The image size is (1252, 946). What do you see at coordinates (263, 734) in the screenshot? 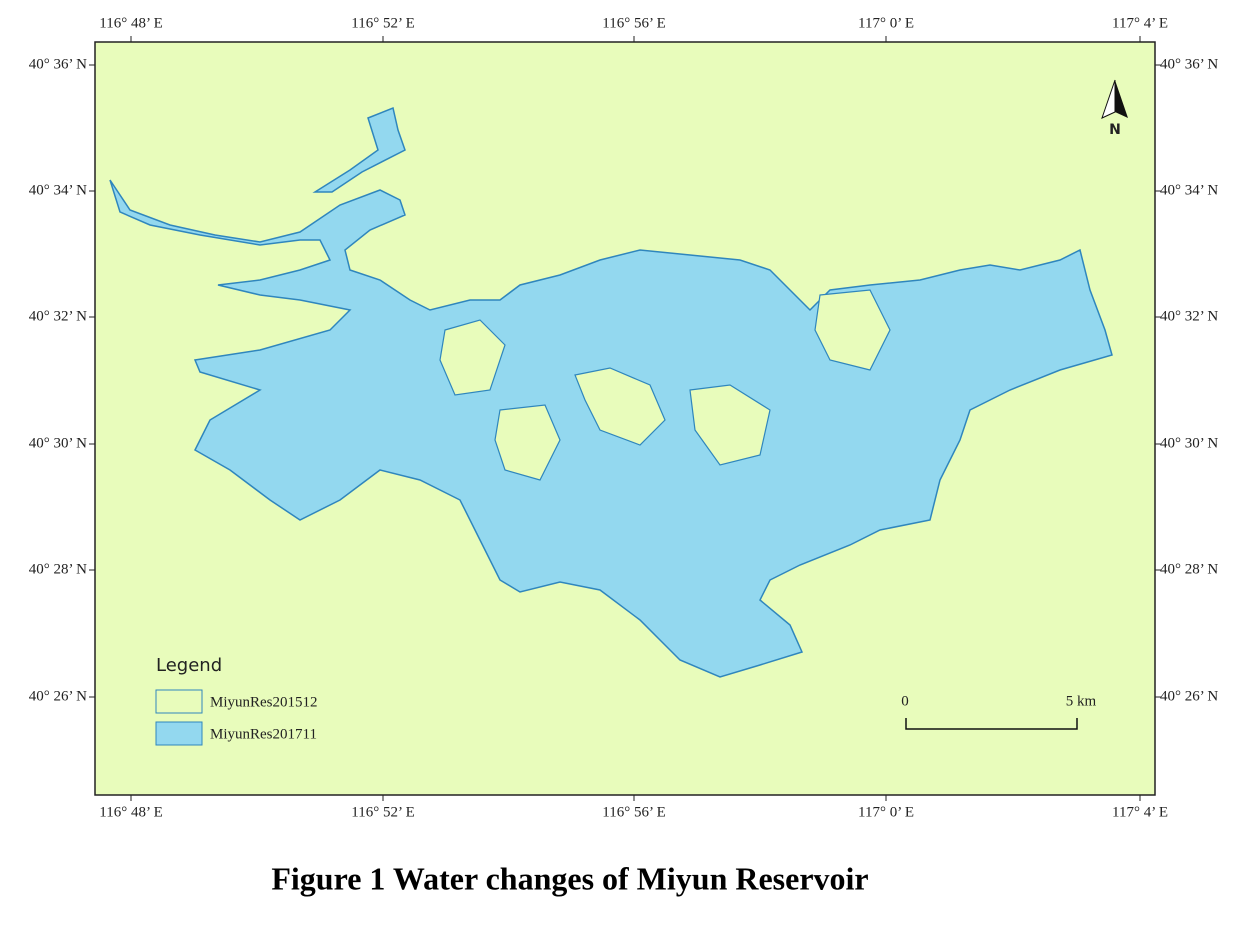
I see `legend-label: MiyunRes201711` at bounding box center [263, 734].